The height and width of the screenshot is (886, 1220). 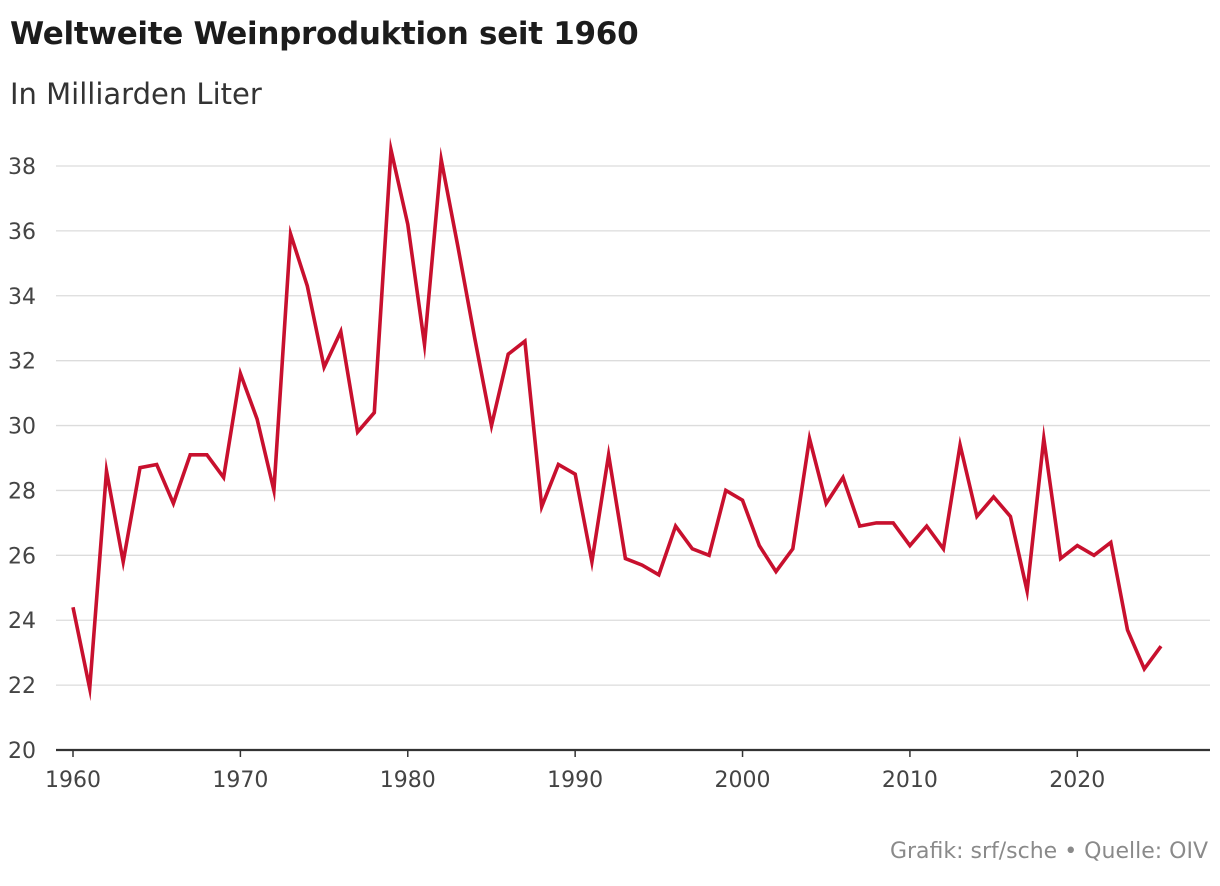 What do you see at coordinates (575, 780) in the screenshot?
I see `x-tick-label-1990: 1990` at bounding box center [575, 780].